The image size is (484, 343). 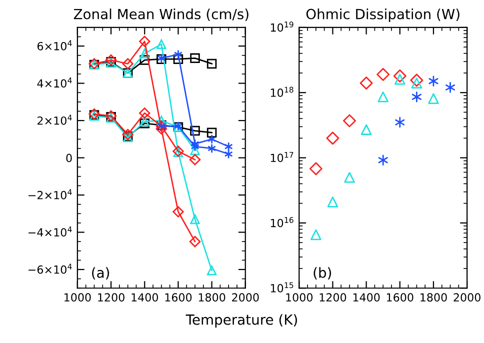 I want to click on y-tick-label: 2×10$^{4}$, so click(x=55, y=119).